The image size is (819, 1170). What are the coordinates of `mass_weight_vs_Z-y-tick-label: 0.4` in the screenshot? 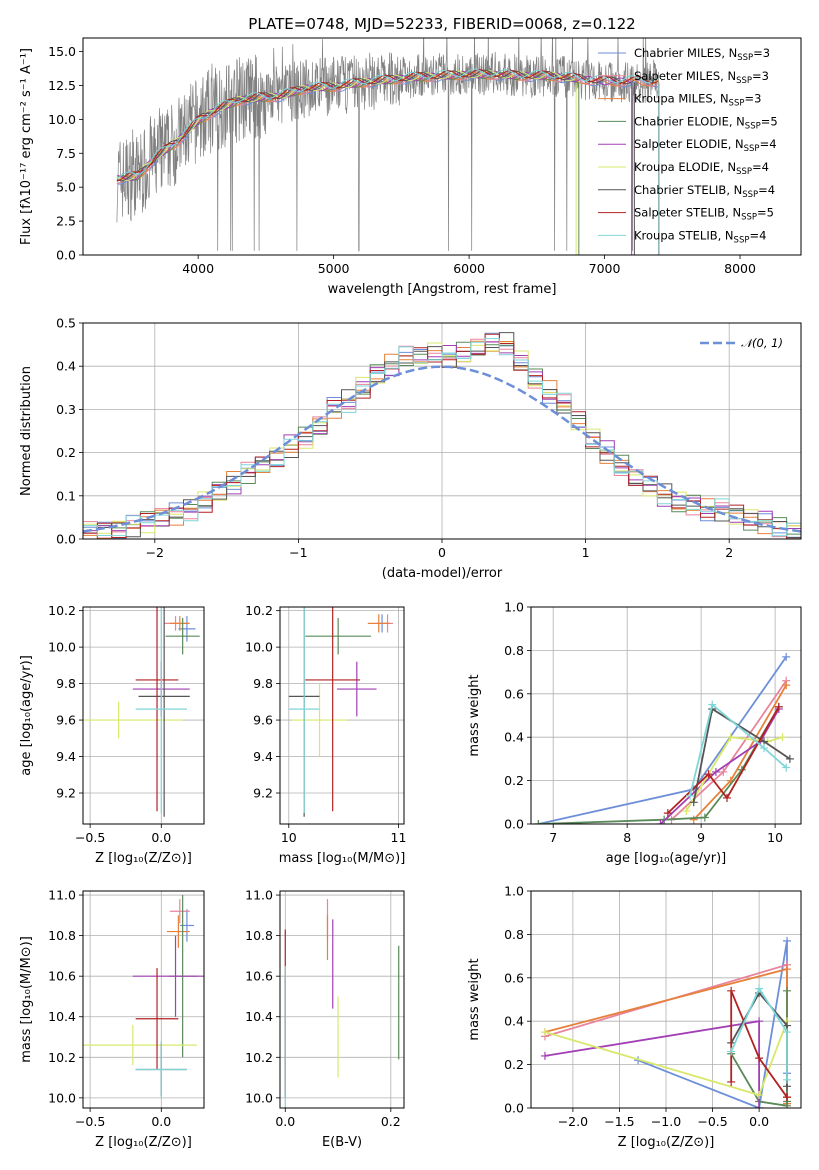 It's located at (514, 1021).